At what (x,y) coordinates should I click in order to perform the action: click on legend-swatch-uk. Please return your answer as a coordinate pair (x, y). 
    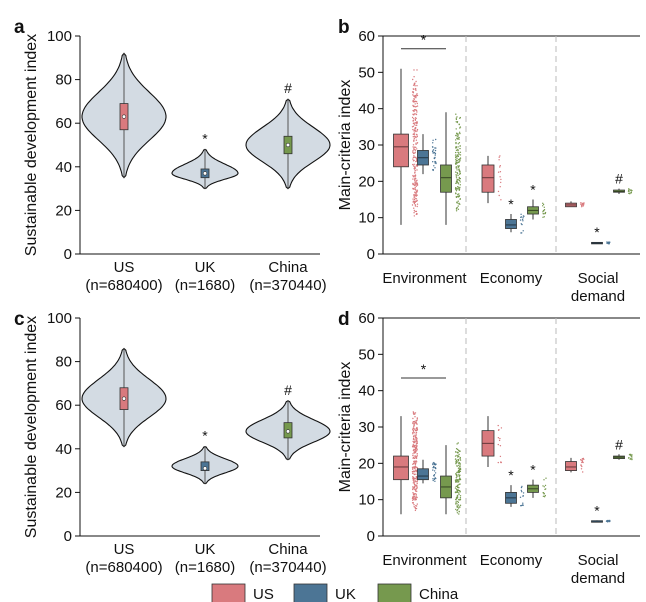
    Looking at the image, I should click on (310, 592).